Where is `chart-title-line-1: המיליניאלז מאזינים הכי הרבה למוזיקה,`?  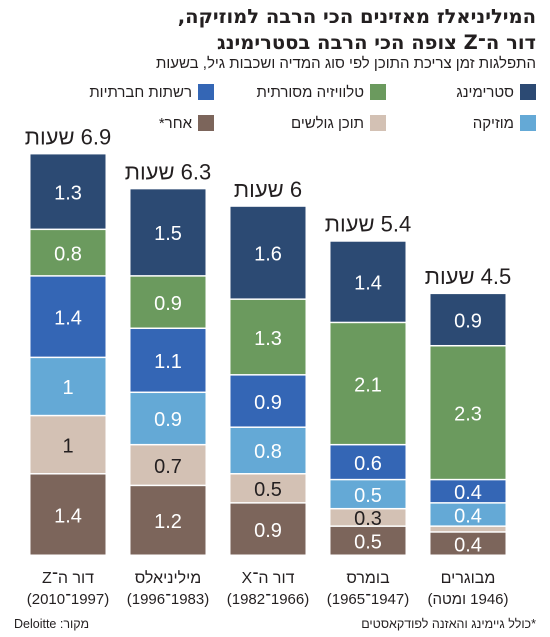
chart-title-line-1: המיליניאלז מאזינים הכי הרבה למוזיקה, is located at coordinates (356, 16).